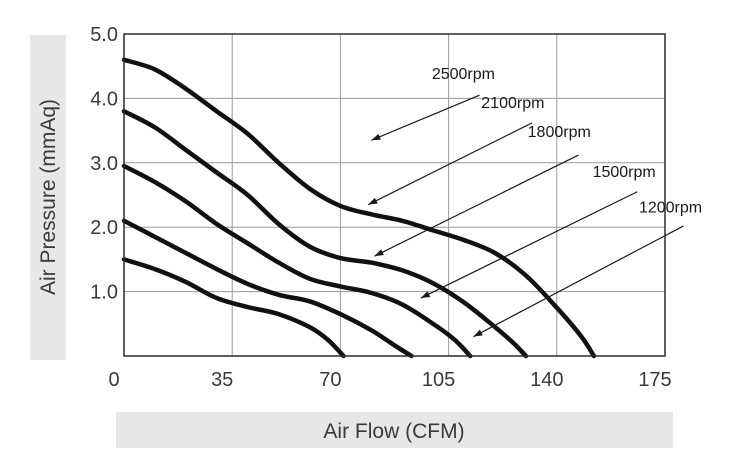 This screenshot has width=731, height=470. Describe the element at coordinates (512, 103) in the screenshot. I see `series-label-2100rpm: 2100rpm` at that location.